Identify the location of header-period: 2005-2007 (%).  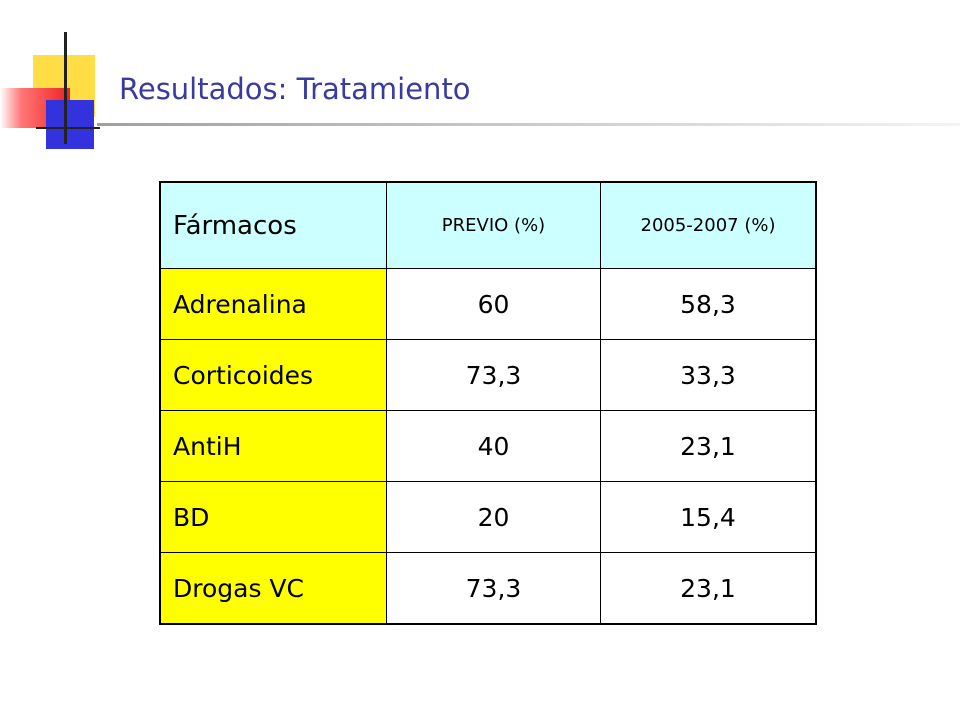
(708, 225).